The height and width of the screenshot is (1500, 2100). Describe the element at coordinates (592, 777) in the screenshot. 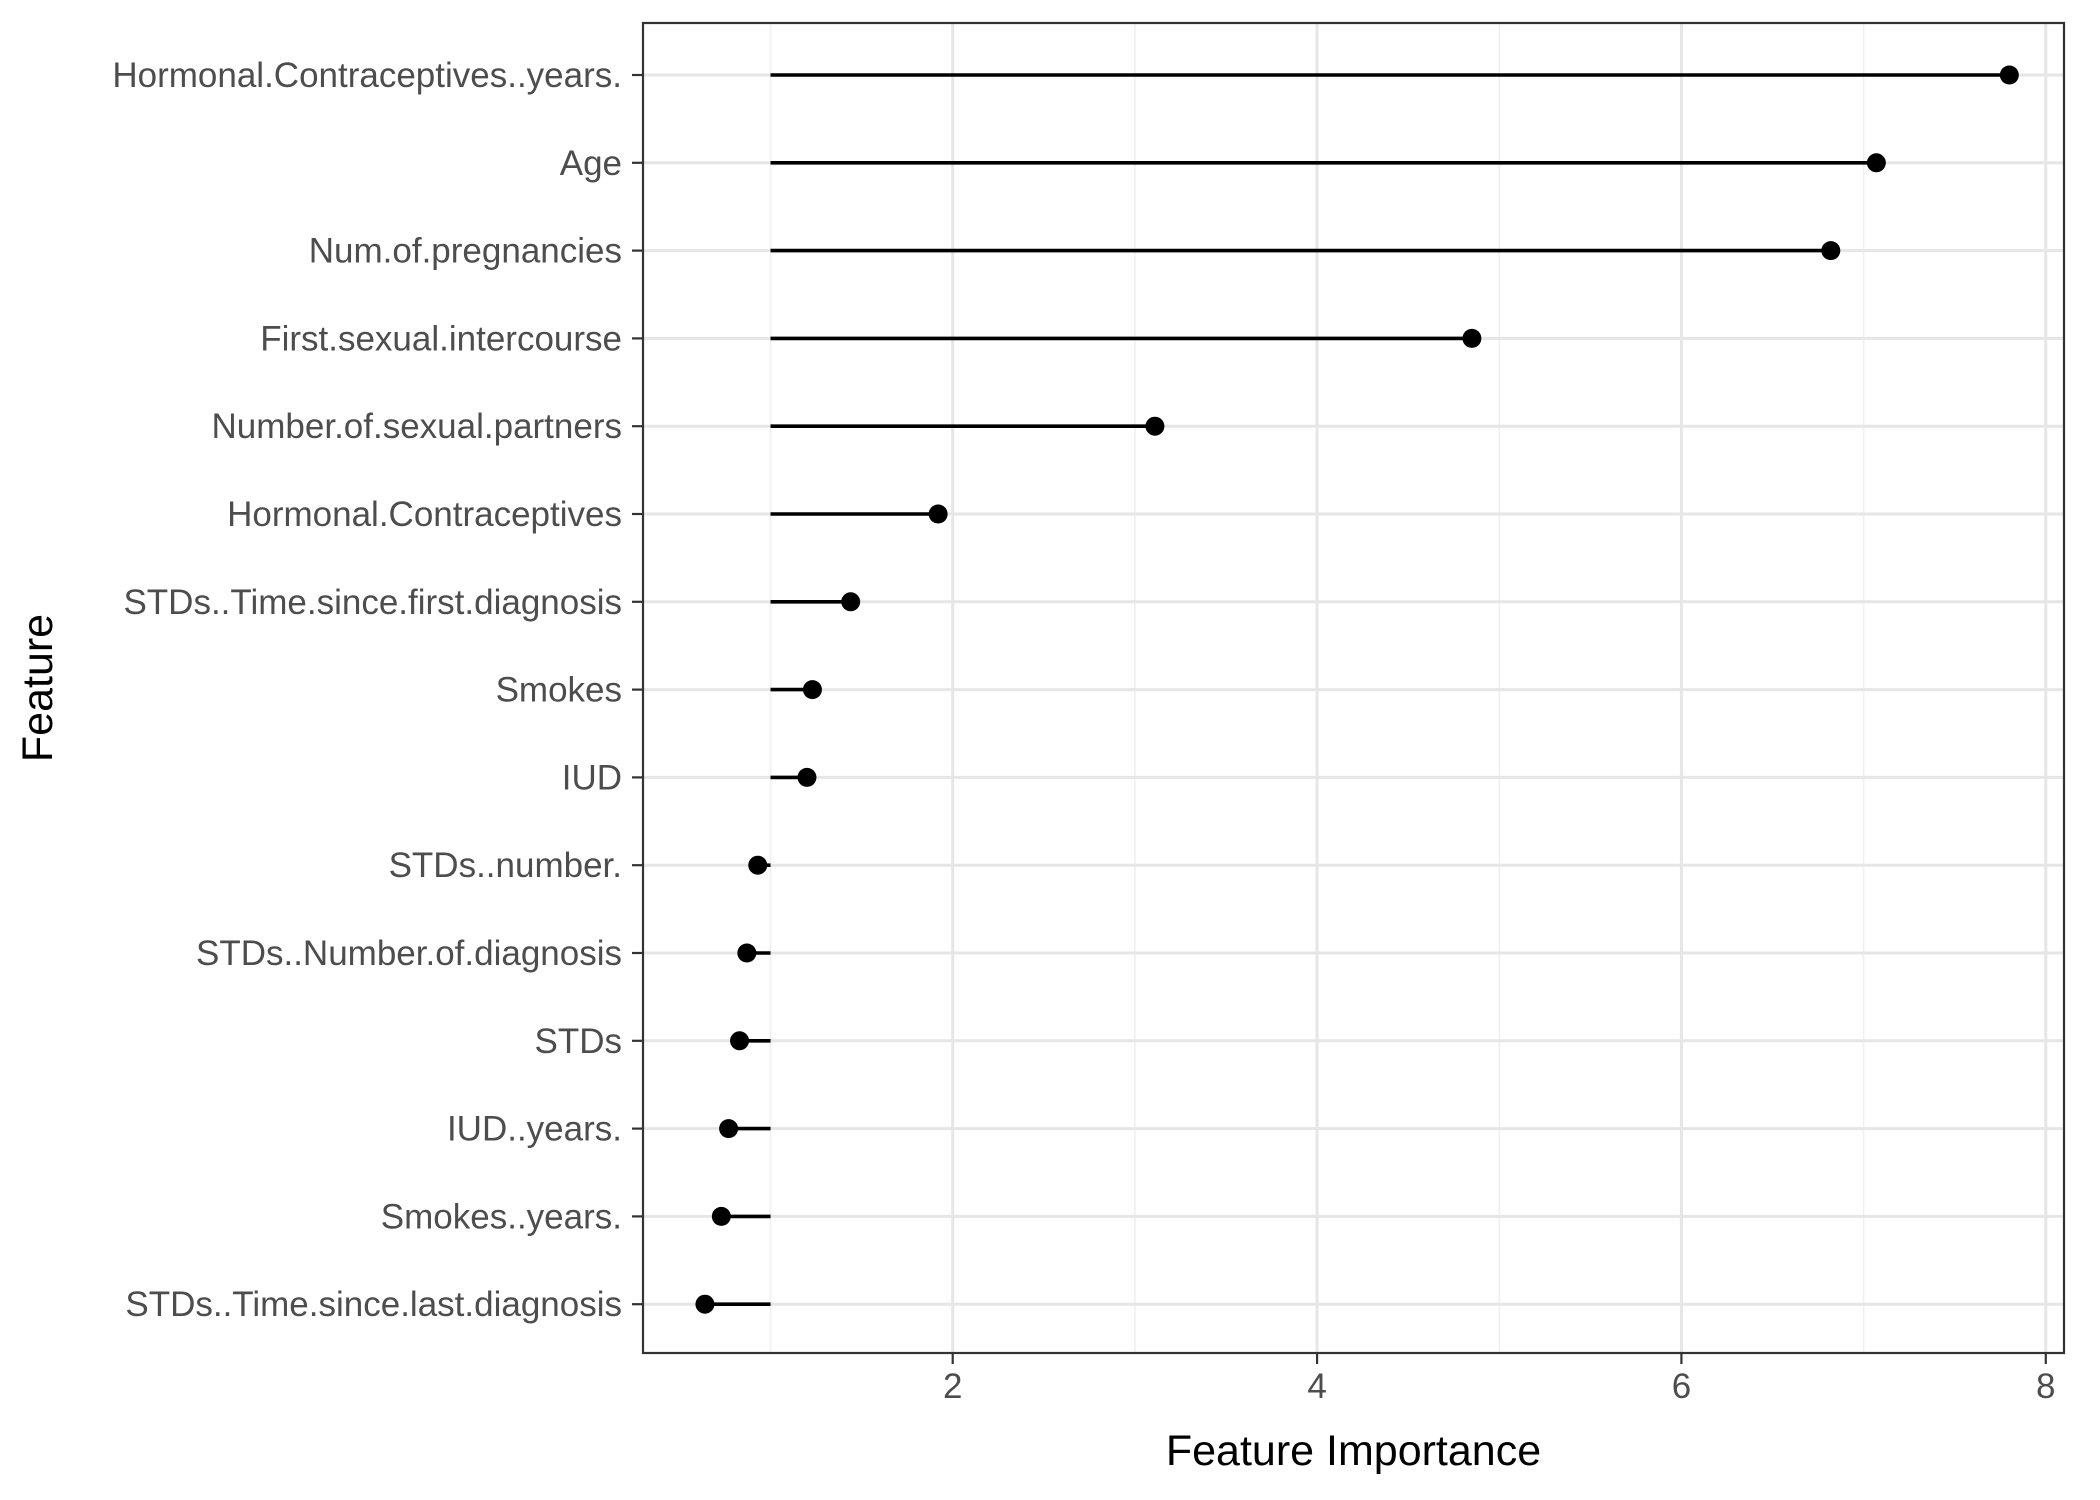

I see `y-tick-label: IUD` at that location.